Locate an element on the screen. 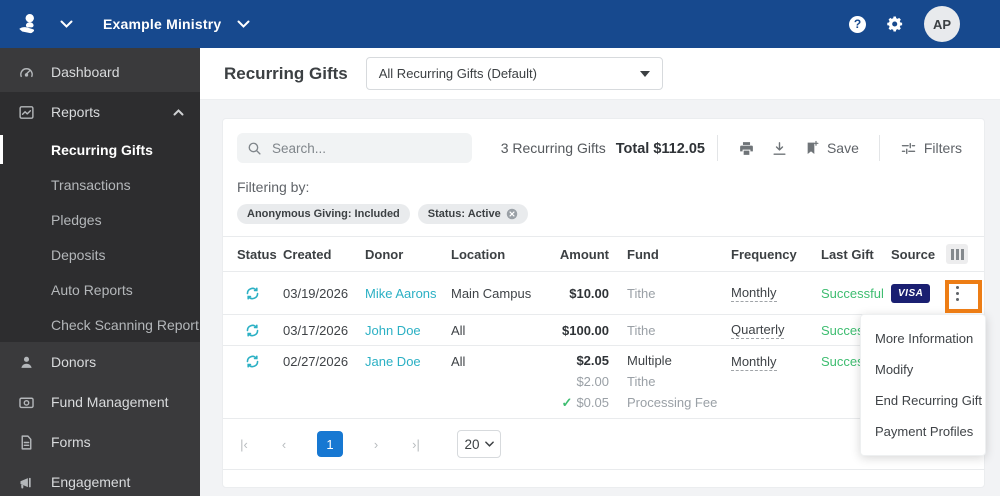  chevron-up-icon is located at coordinates (178, 112).